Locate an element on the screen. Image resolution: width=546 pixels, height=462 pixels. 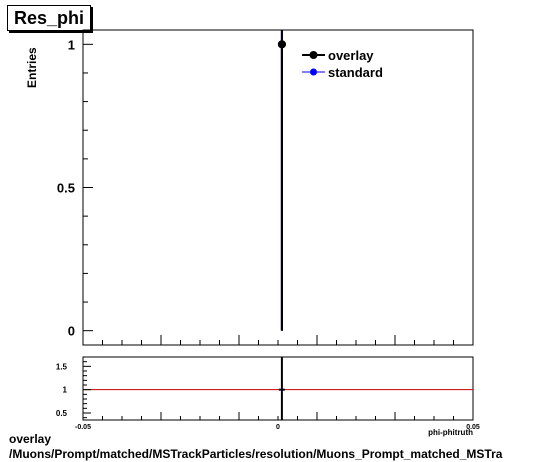
chart-title: Res_phi is located at coordinates (49, 18).